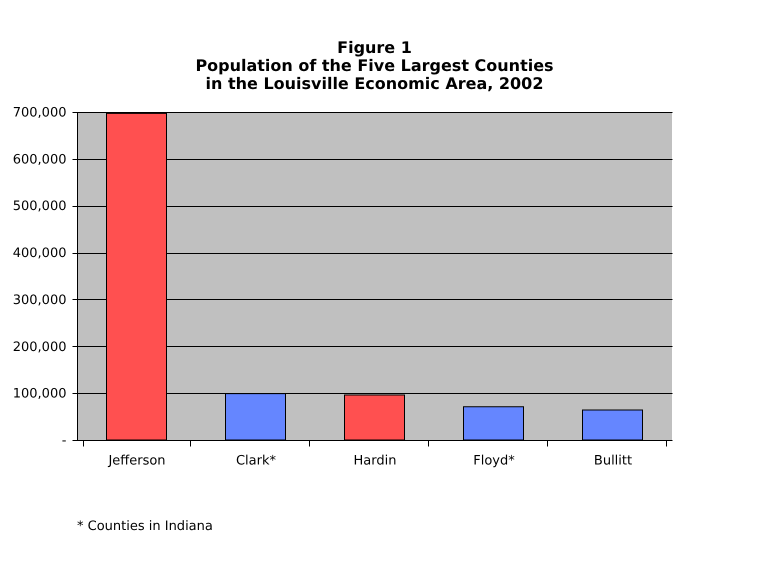  I want to click on text: * Counties in Indiana, so click(145, 526).